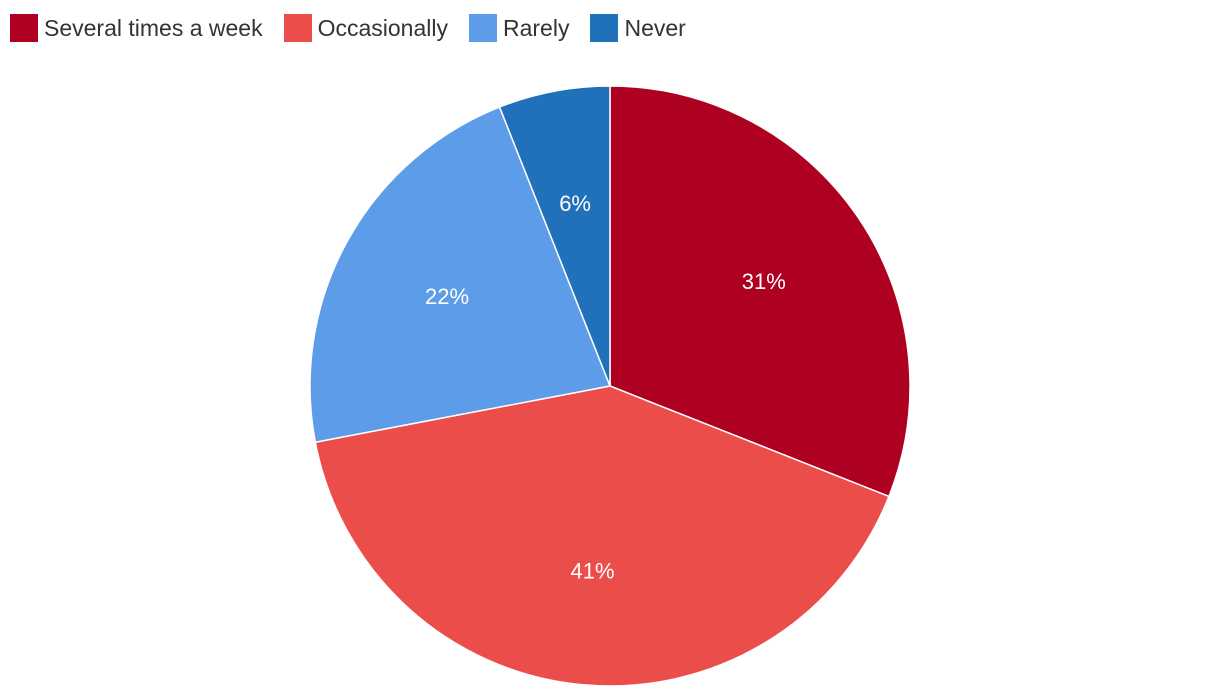  I want to click on pie-slice-never, so click(554, 236).